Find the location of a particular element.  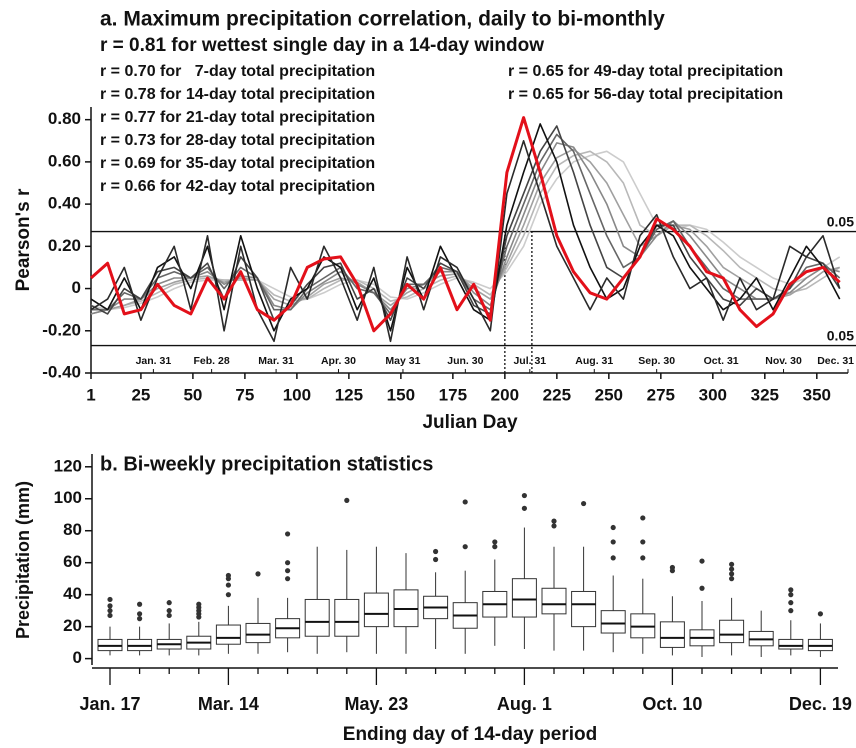

y-tick-label: 80 is located at coordinates (72, 529).